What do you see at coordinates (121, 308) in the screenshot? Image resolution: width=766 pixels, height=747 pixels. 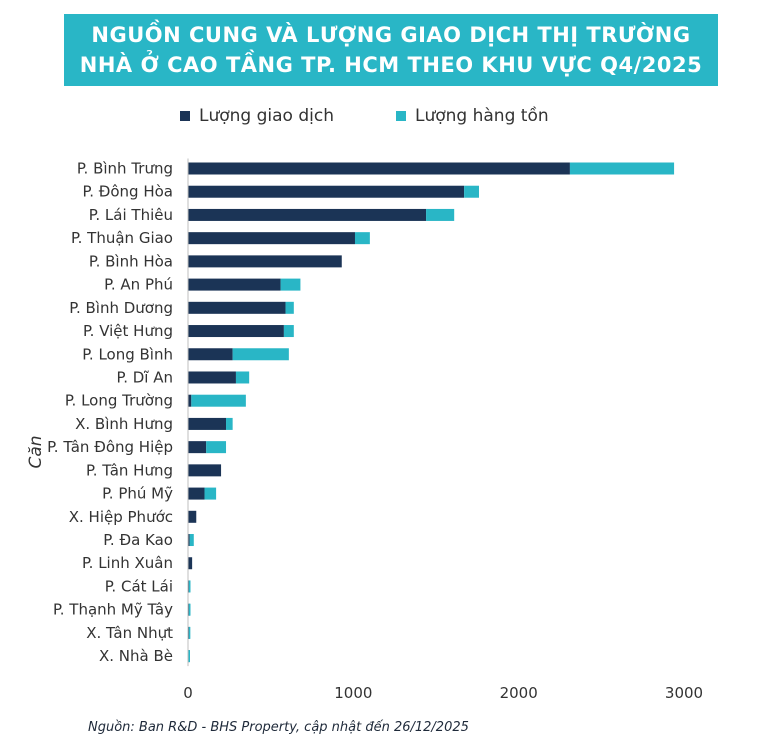 I see `category-label: P. Bình Dương` at bounding box center [121, 308].